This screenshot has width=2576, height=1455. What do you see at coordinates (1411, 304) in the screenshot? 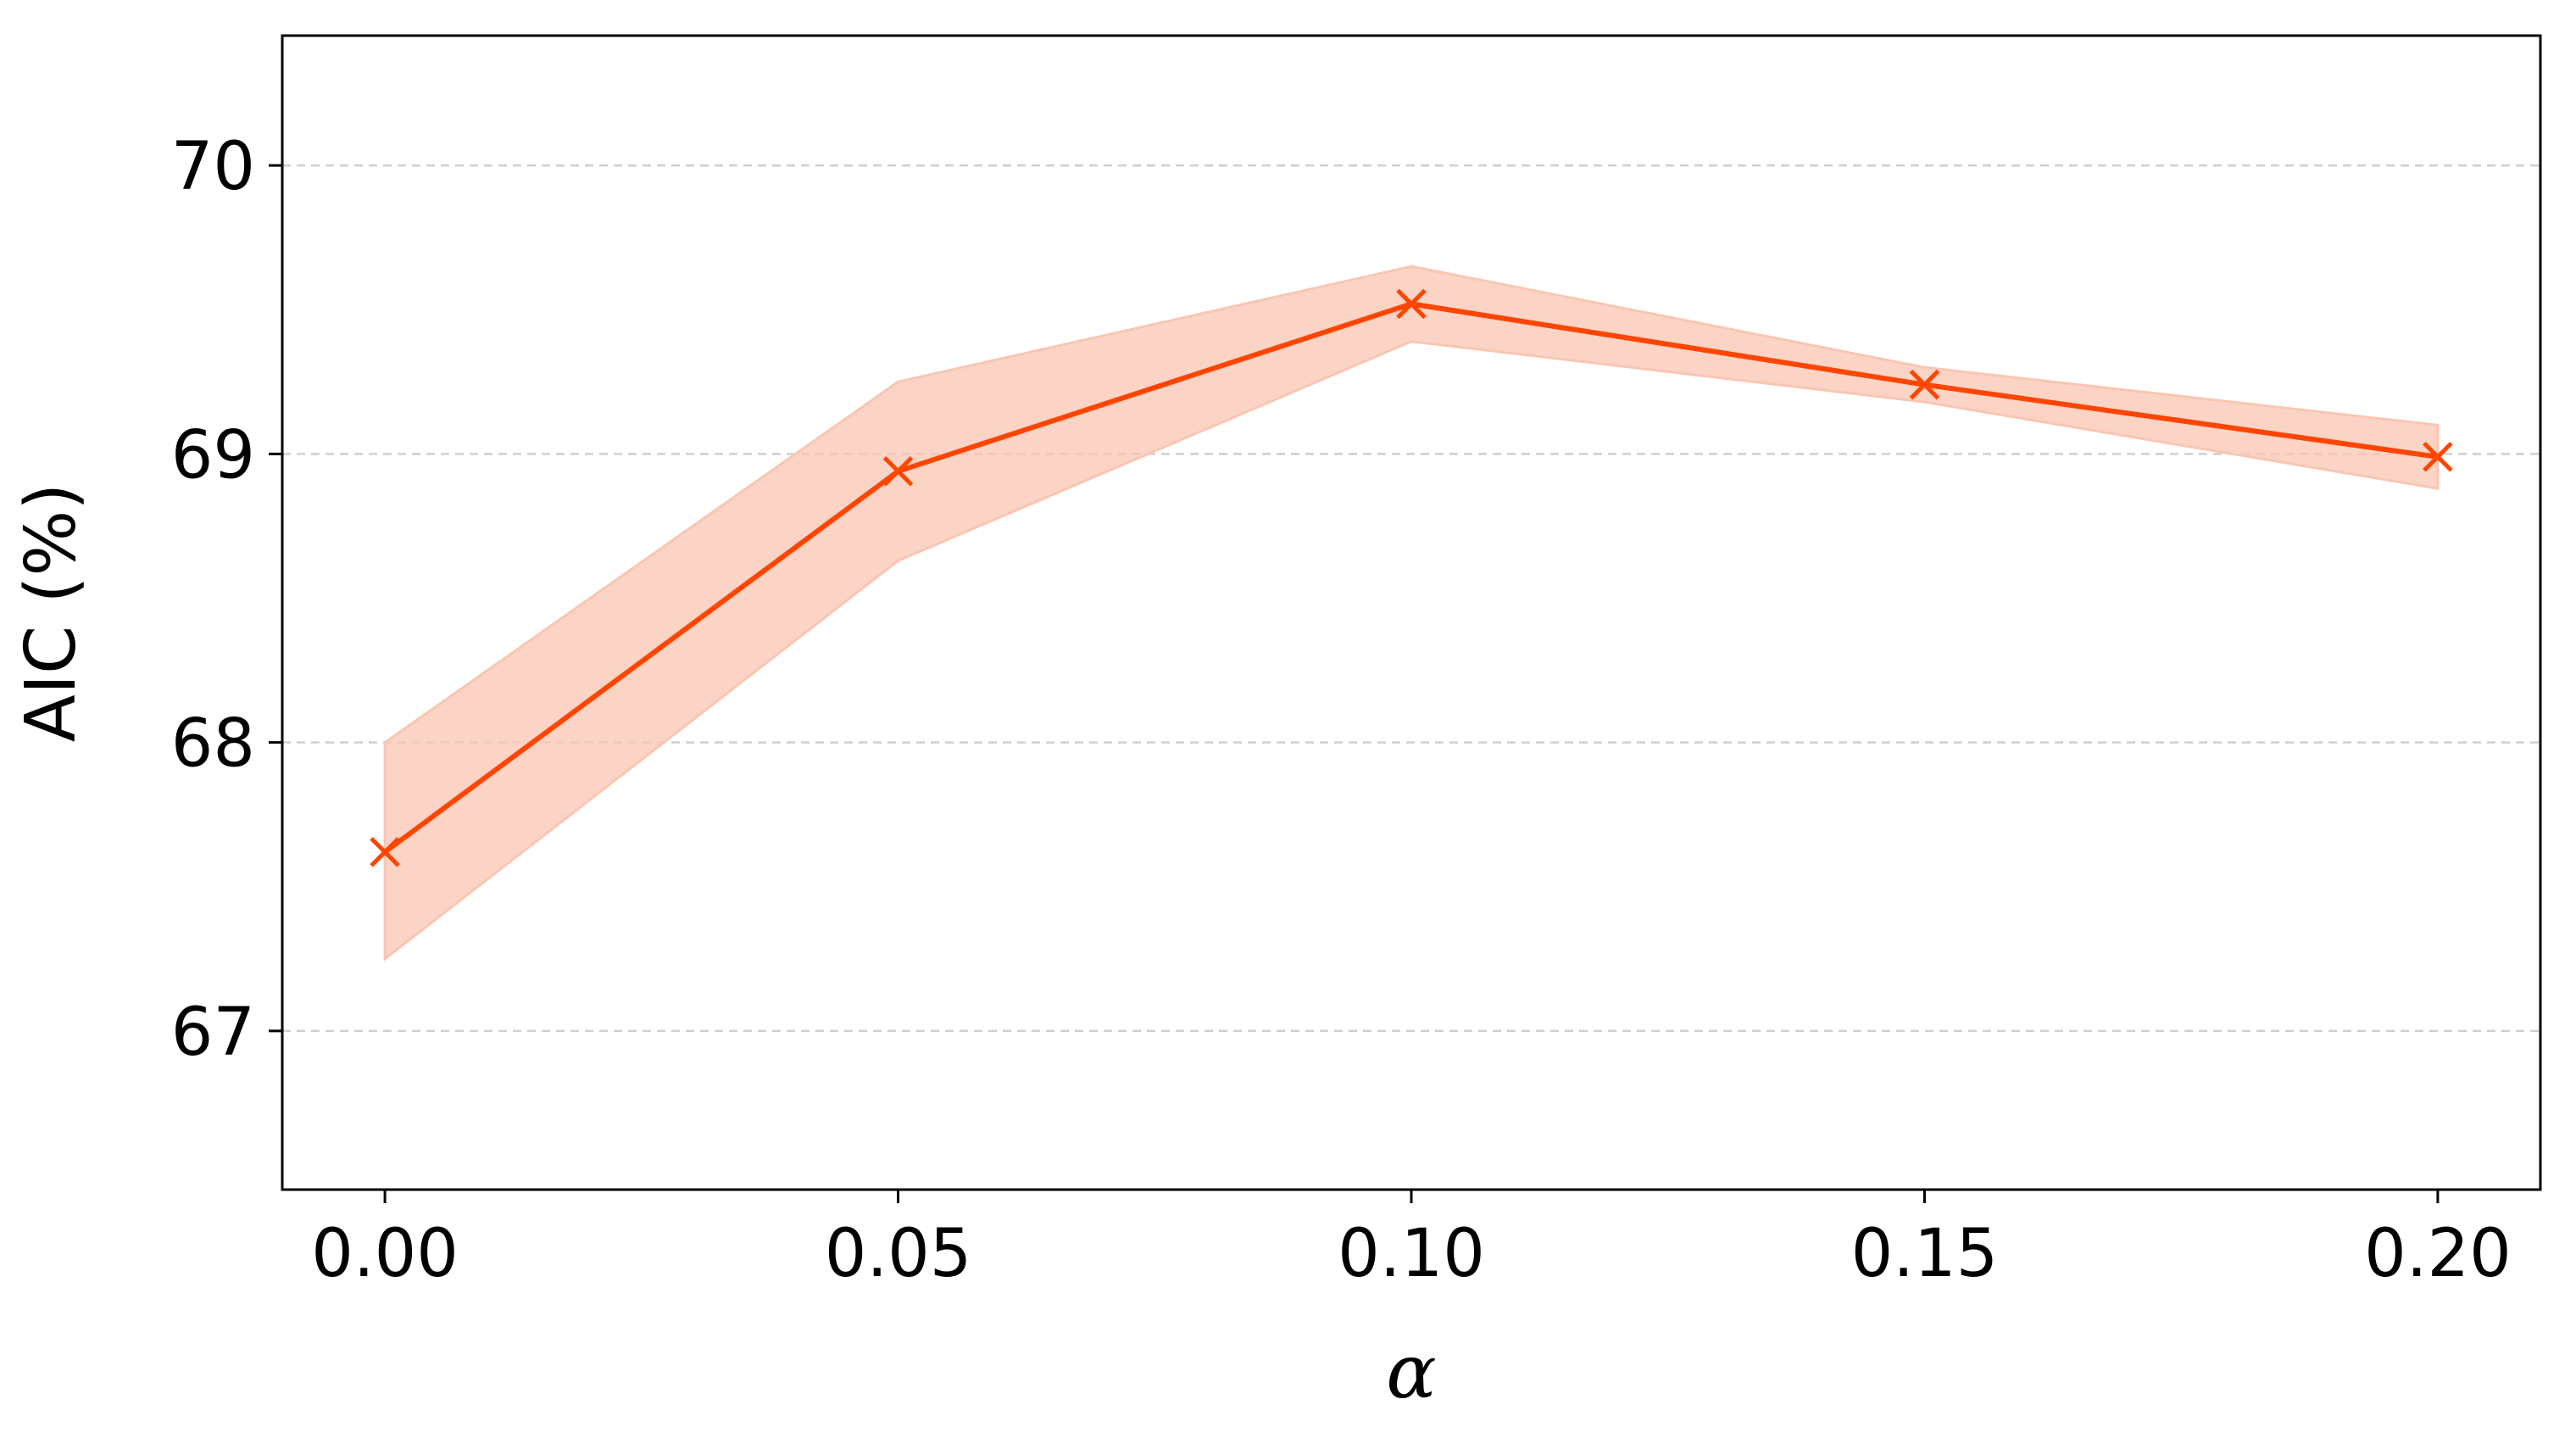
I see `data-point-0.10` at bounding box center [1411, 304].